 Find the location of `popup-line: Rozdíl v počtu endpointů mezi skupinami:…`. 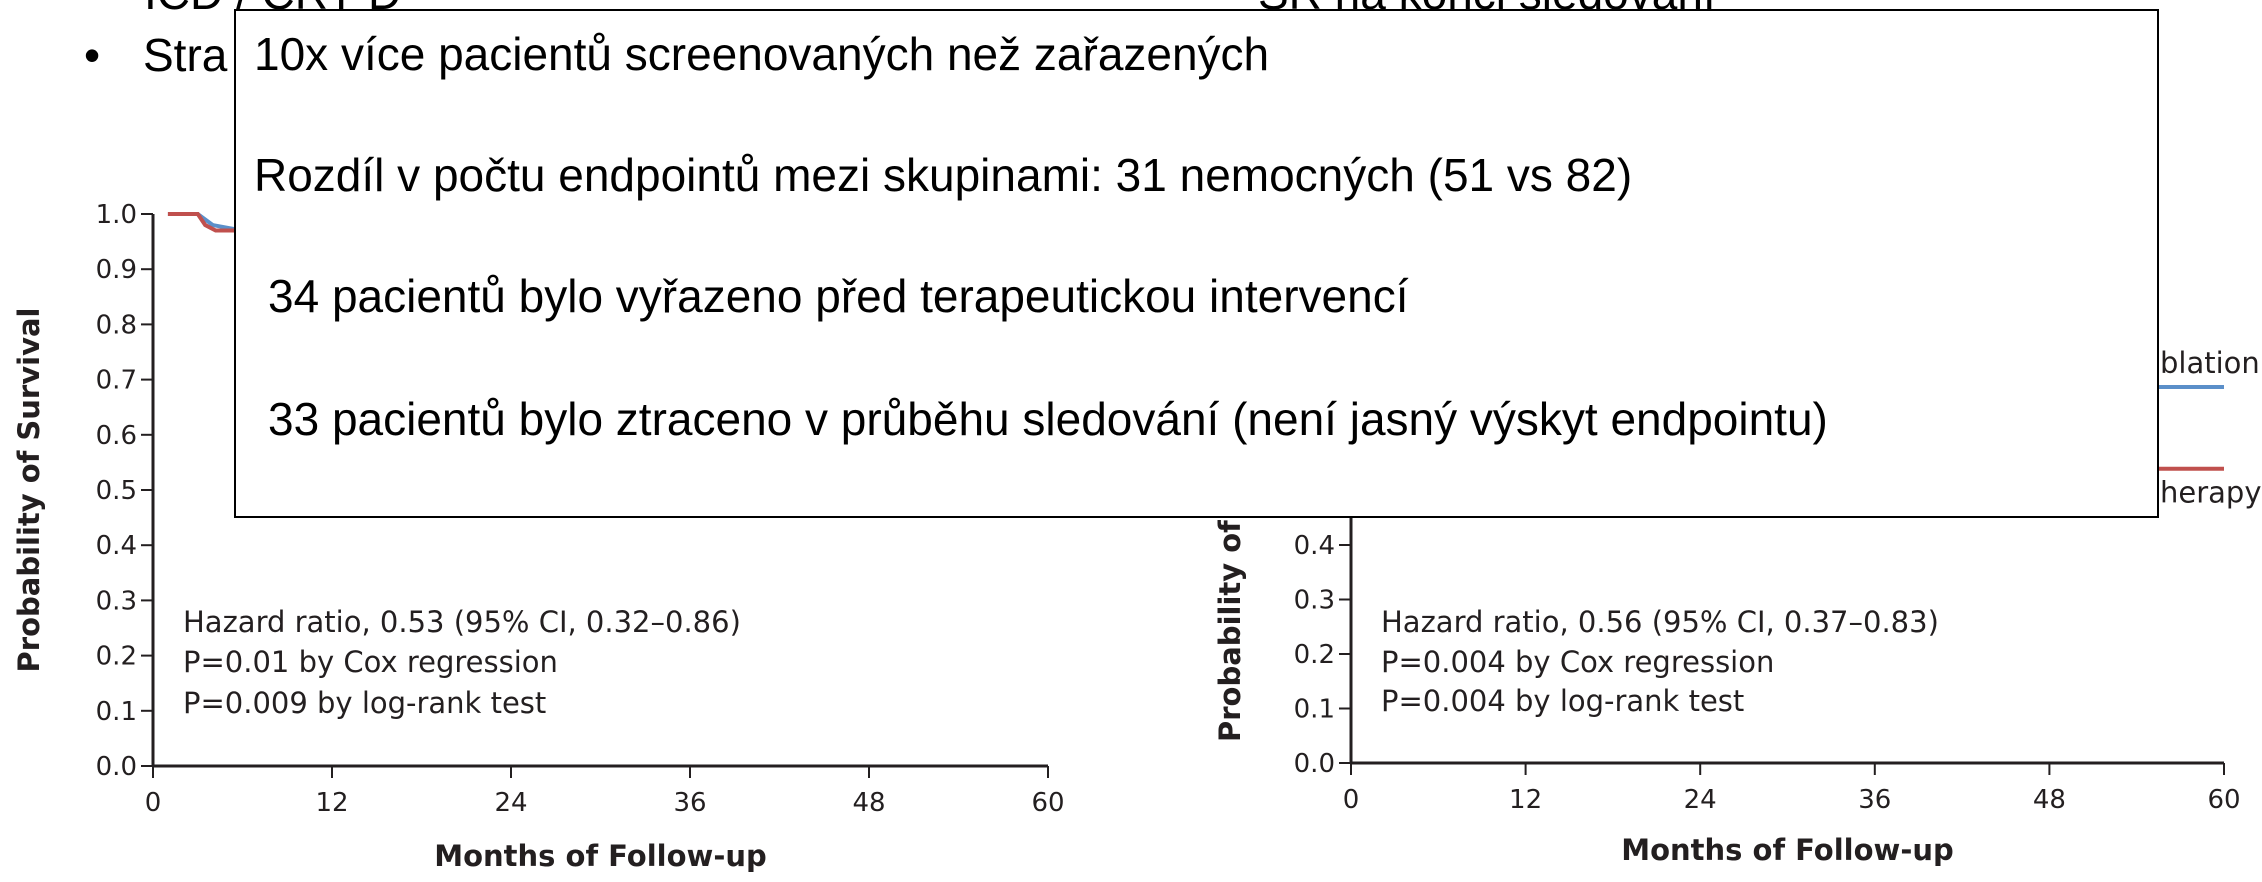

popup-line: Rozdíl v počtu endpointů mezi skupinami:… is located at coordinates (943, 175).